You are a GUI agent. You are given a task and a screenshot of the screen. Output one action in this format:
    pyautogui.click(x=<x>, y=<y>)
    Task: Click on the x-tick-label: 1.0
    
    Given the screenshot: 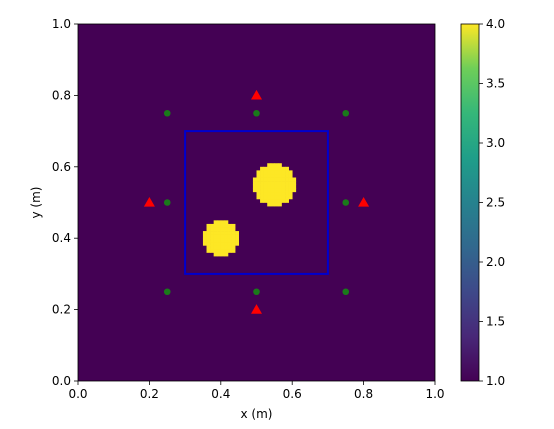 What is the action you would take?
    pyautogui.click(x=434, y=394)
    